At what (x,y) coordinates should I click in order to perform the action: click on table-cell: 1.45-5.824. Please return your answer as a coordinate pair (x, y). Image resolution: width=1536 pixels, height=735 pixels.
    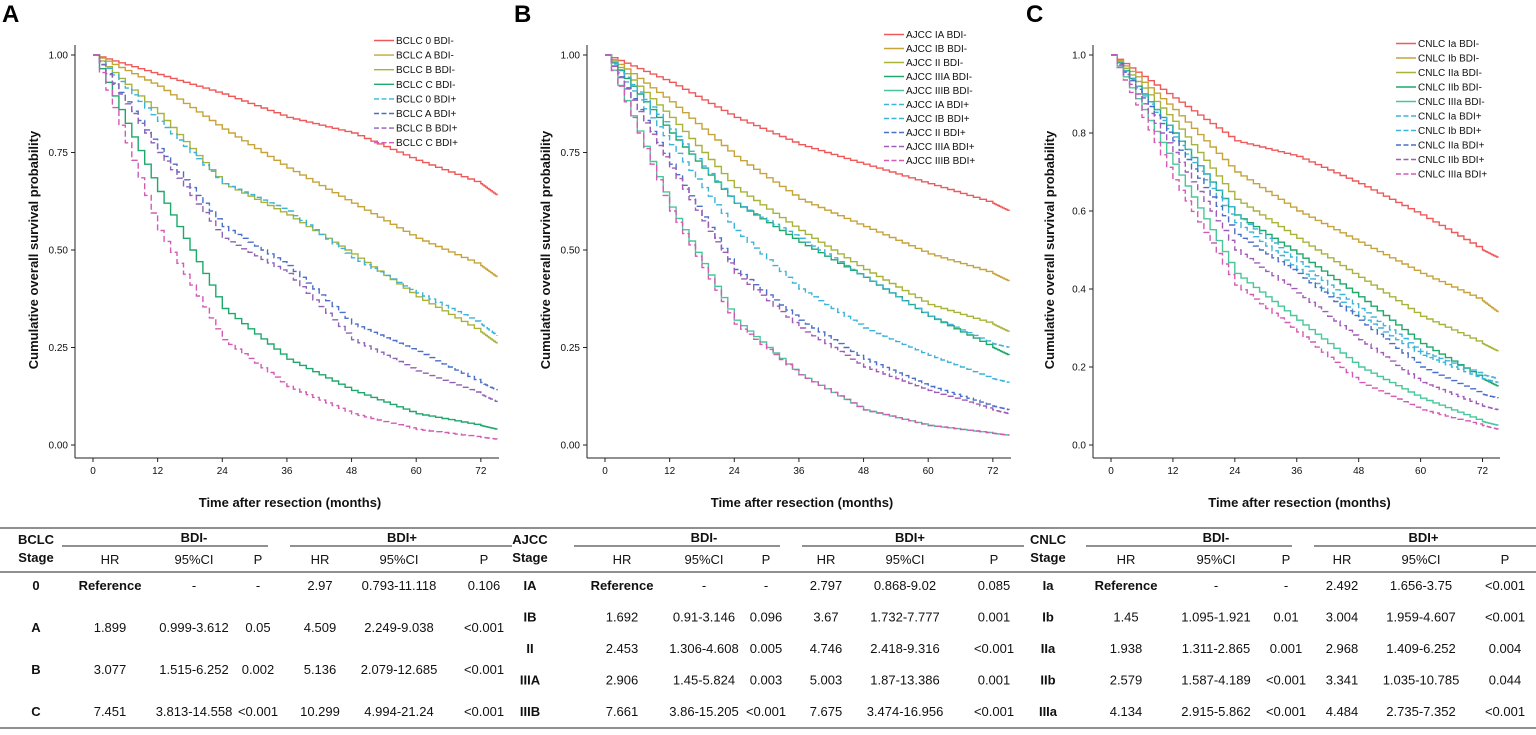
    Looking at the image, I should click on (704, 680).